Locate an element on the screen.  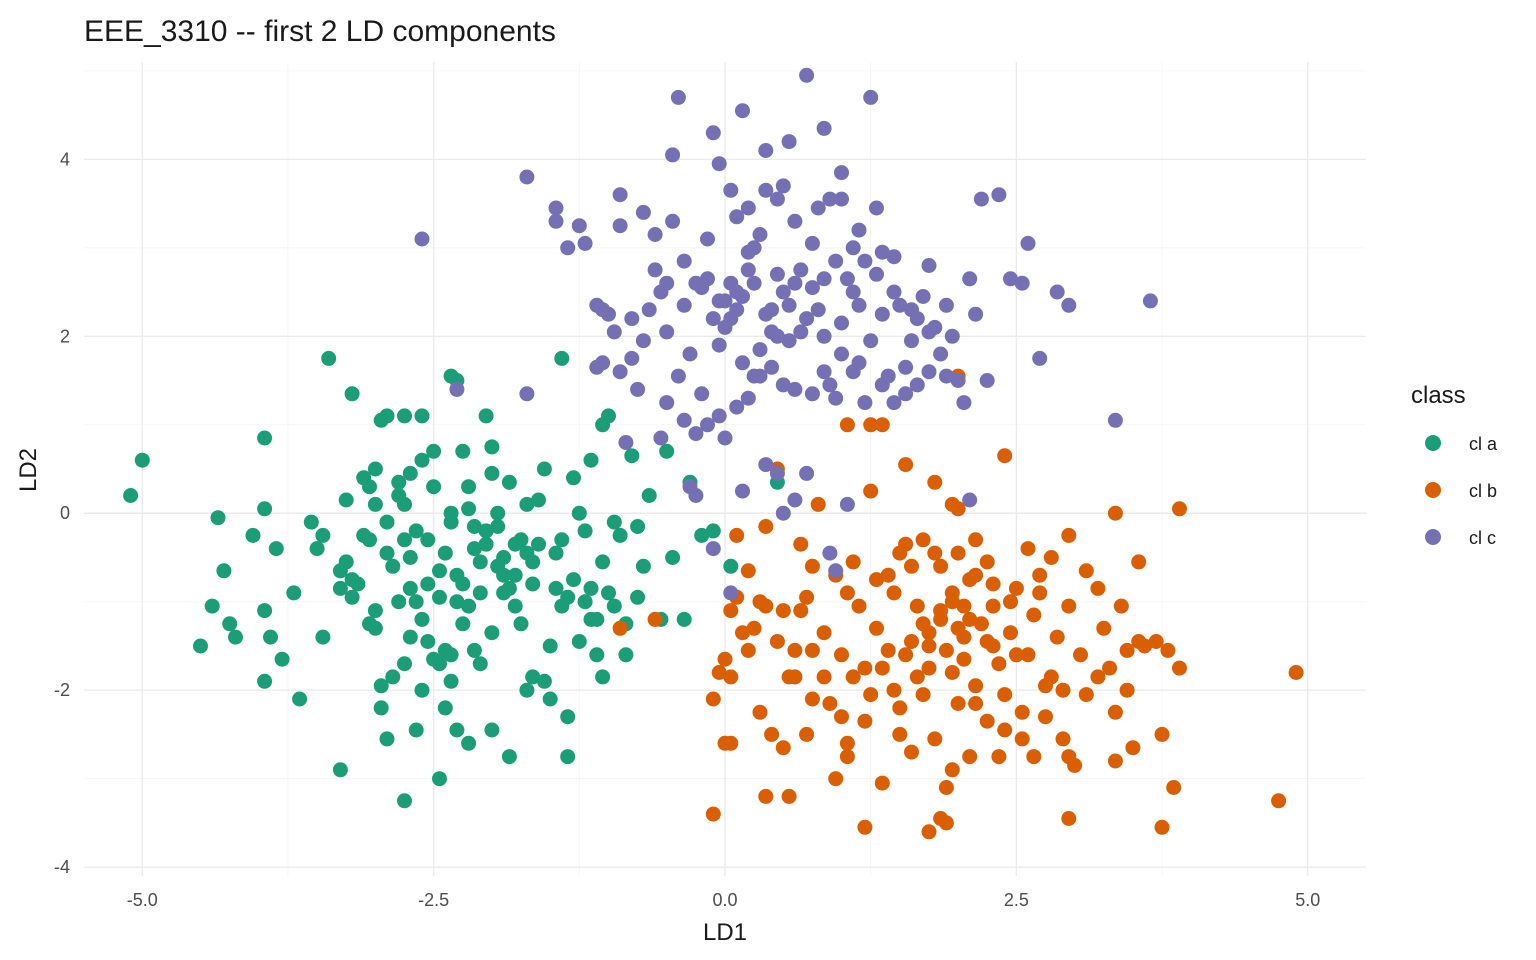
x-tick-label: 5.0 is located at coordinates (1307, 900).